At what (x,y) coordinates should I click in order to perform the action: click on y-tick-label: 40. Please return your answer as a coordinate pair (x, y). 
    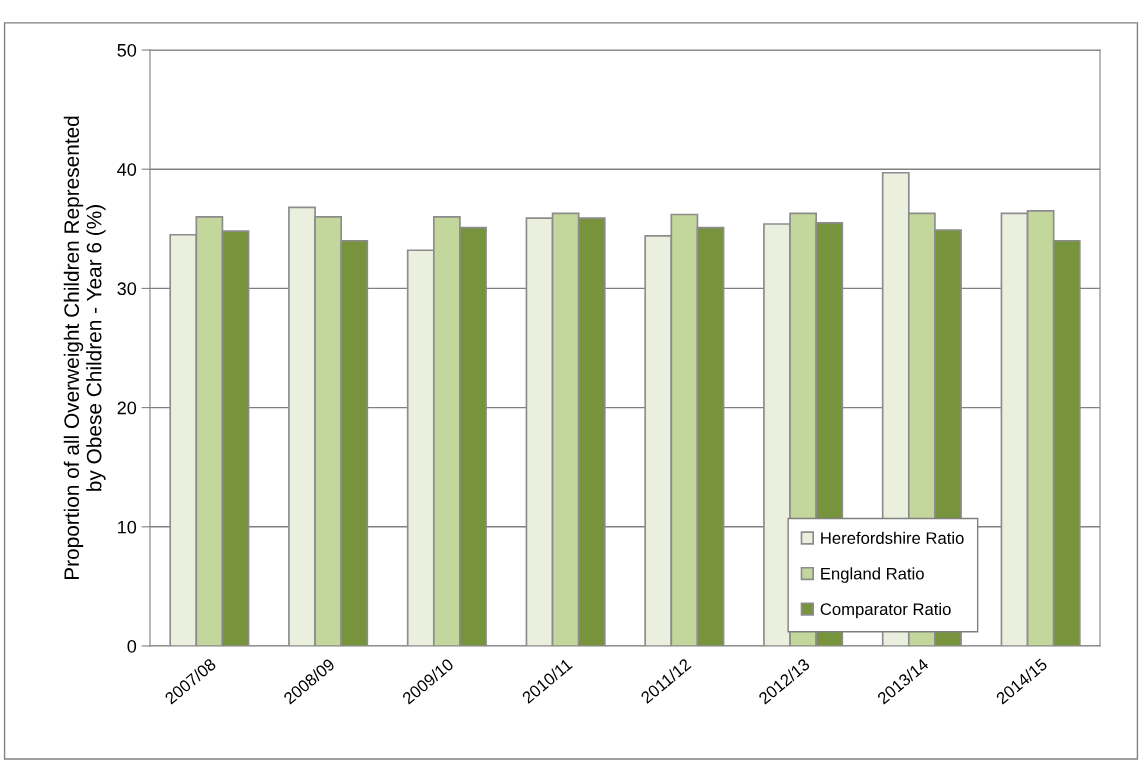
    Looking at the image, I should click on (127, 169).